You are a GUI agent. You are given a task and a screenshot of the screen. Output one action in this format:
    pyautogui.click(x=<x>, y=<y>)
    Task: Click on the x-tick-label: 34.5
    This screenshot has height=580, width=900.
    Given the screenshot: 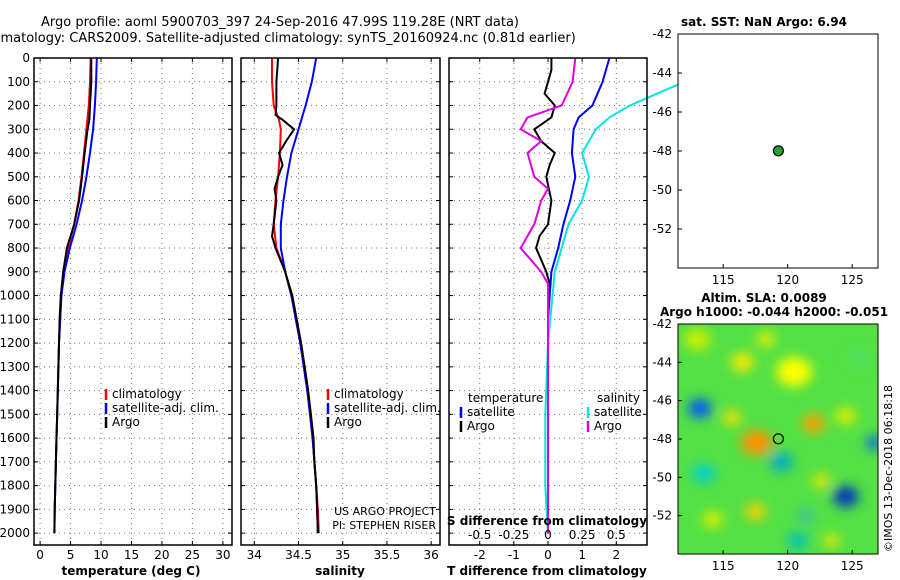 What is the action you would take?
    pyautogui.click(x=298, y=555)
    